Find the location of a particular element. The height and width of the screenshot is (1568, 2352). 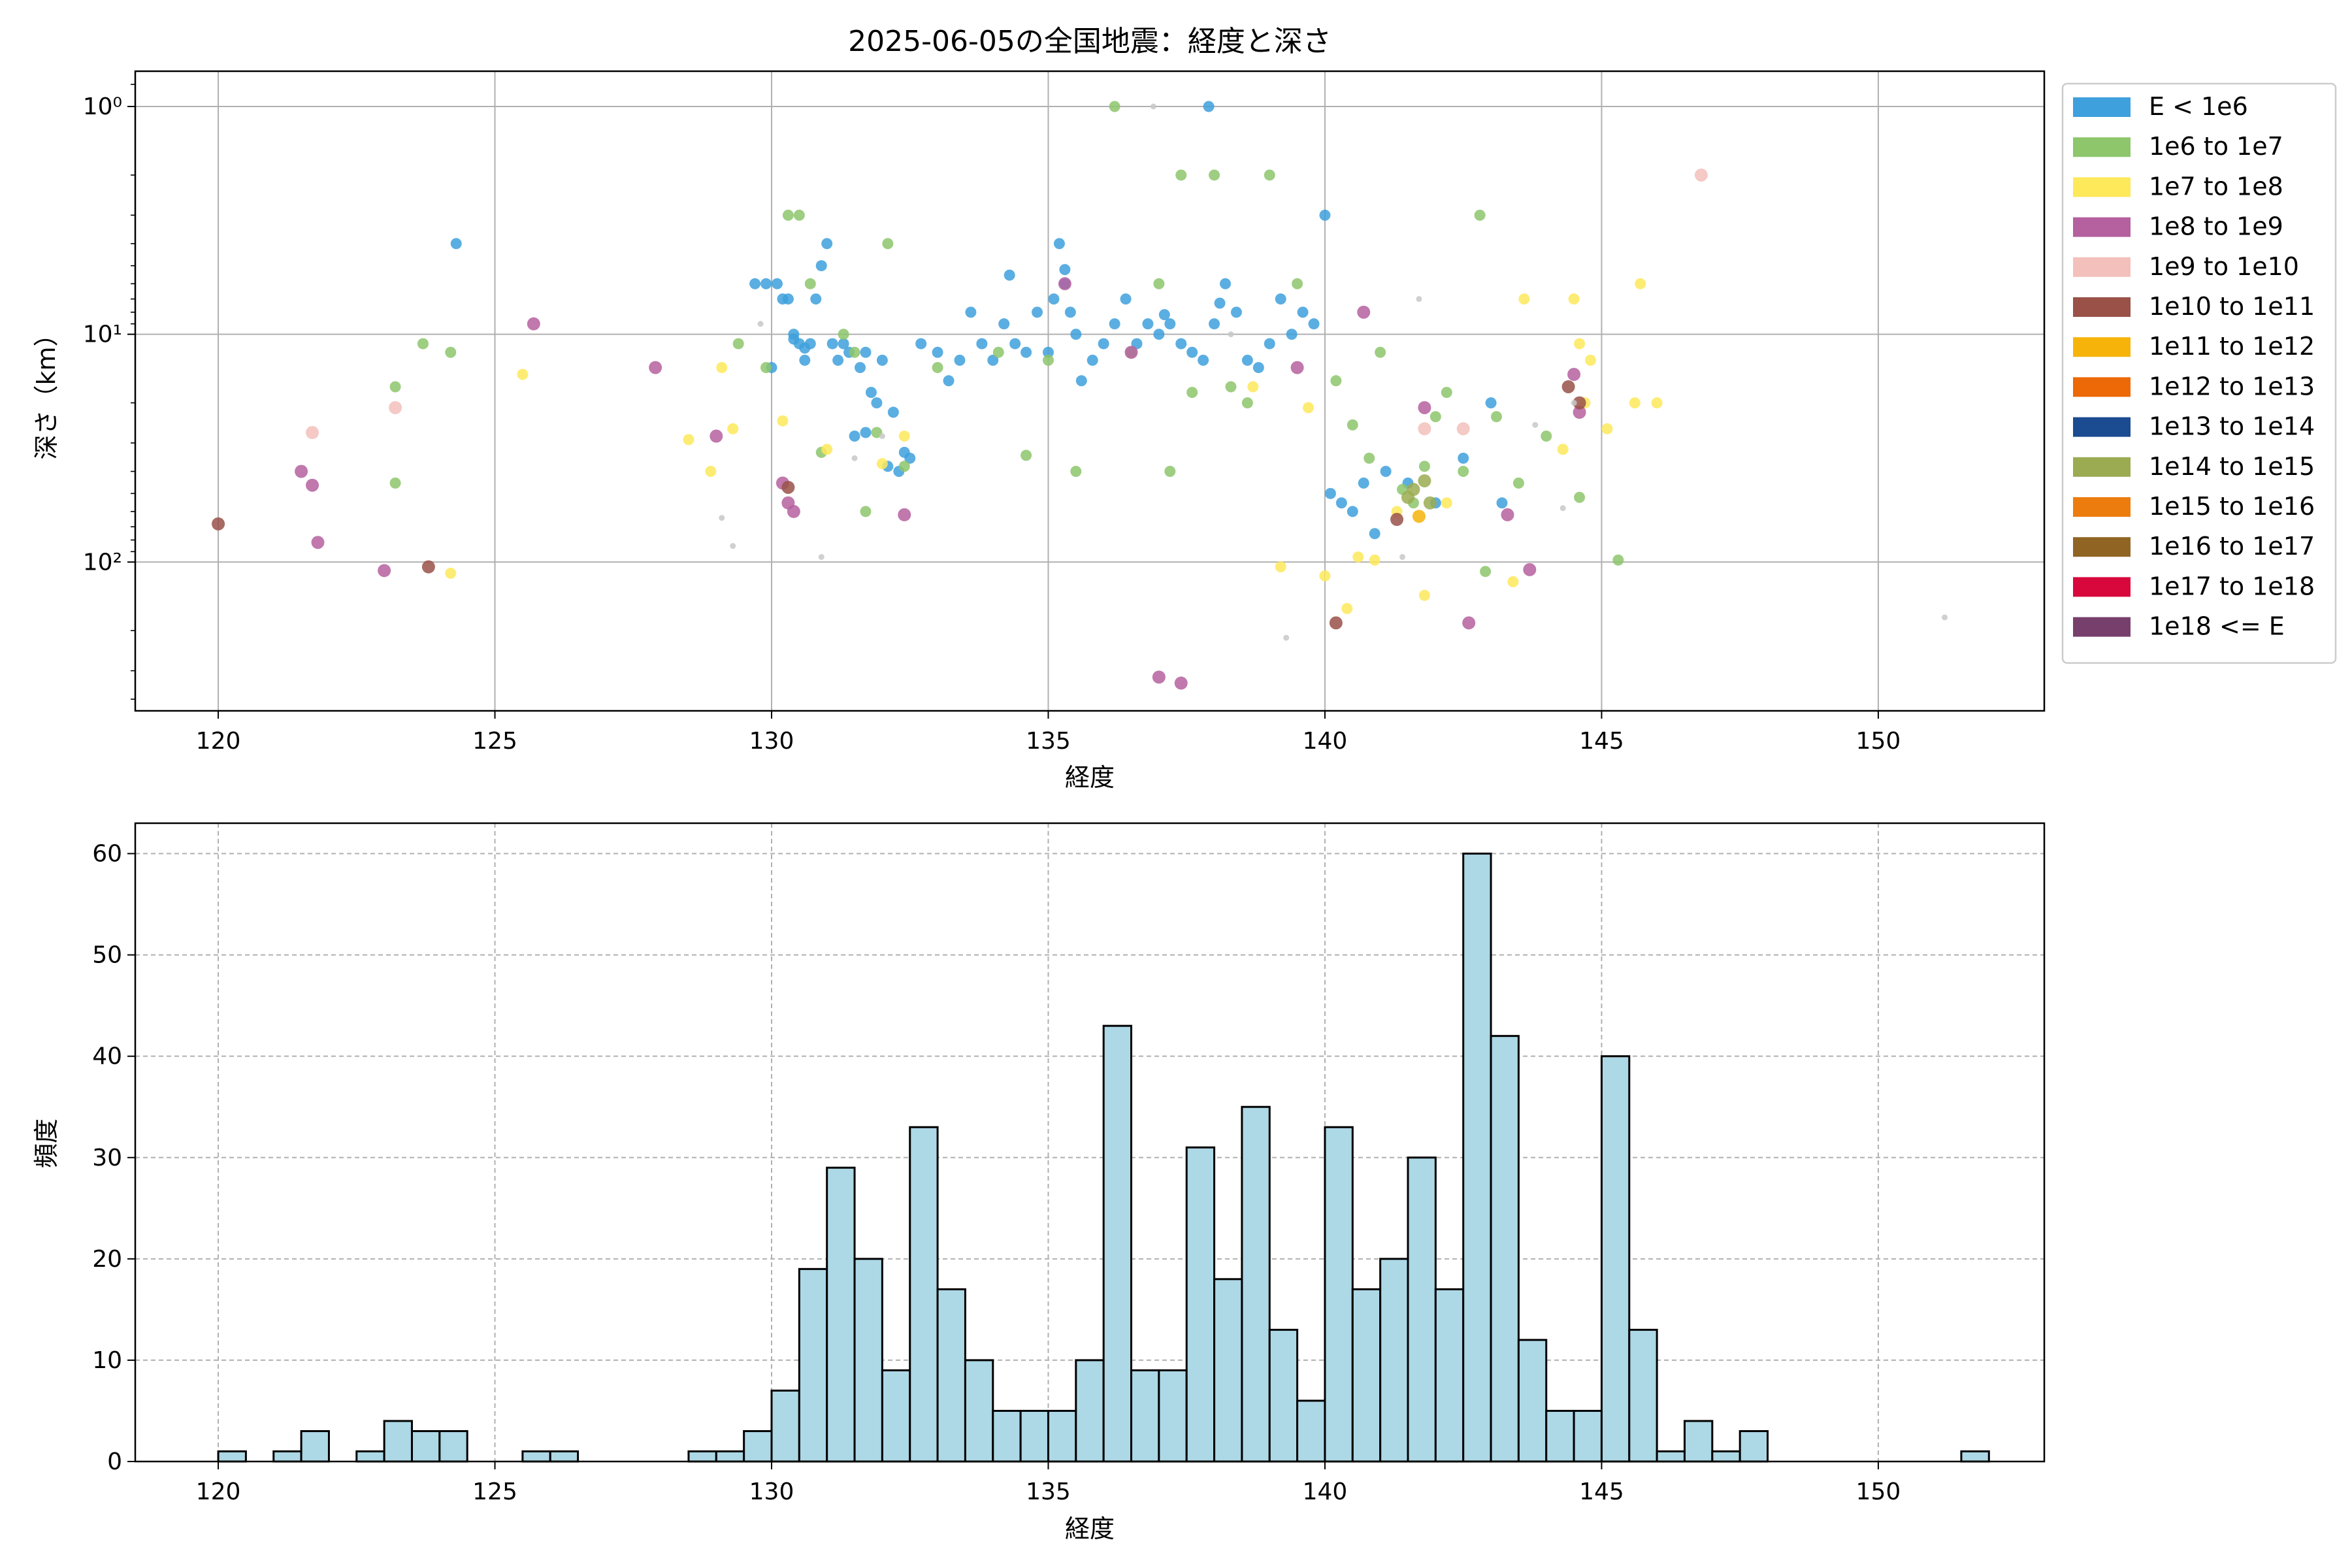

chart-title: 2025-06-05の全国地震：経度と深さ is located at coordinates (1089, 41).